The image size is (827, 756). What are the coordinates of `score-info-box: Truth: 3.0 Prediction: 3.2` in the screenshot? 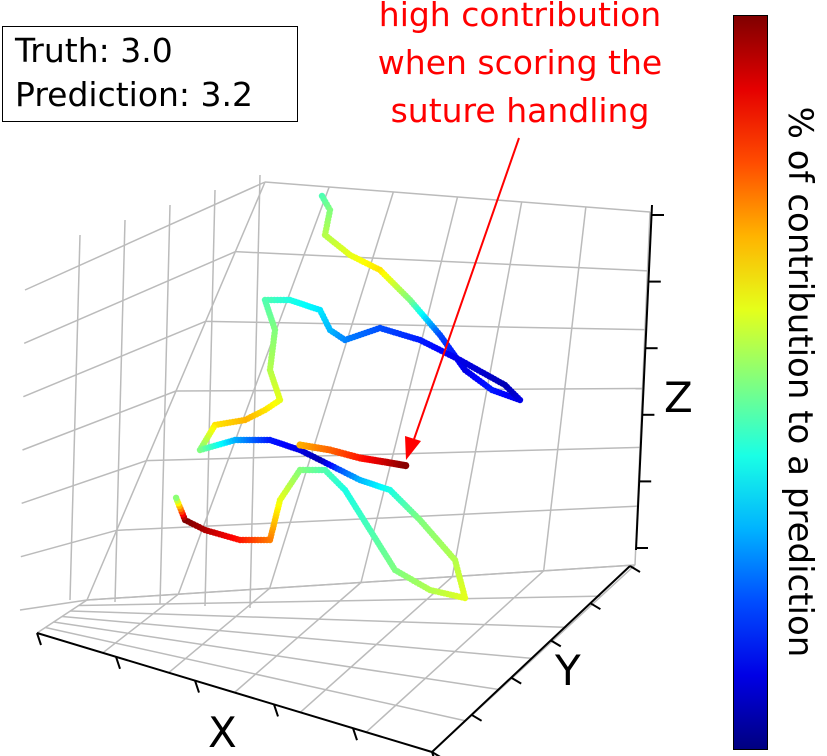 It's located at (150, 74).